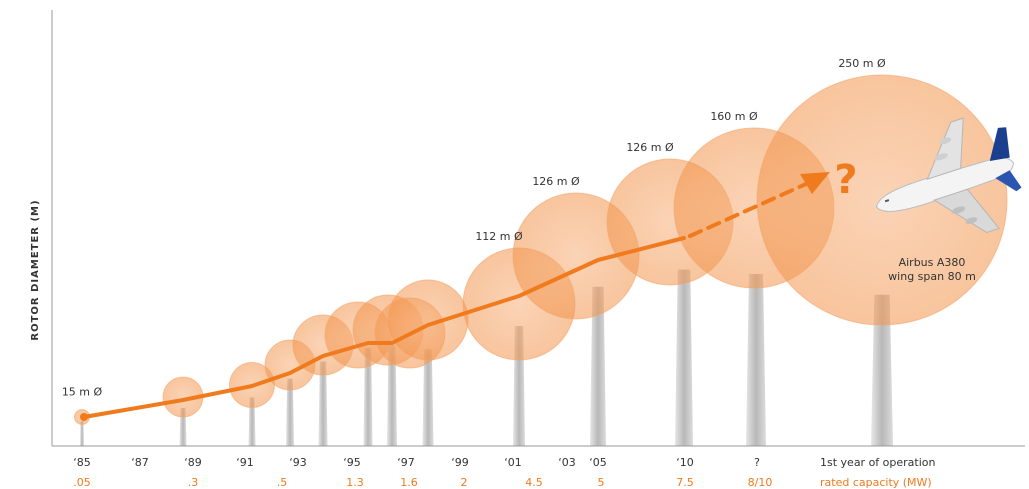  Describe the element at coordinates (82, 392) in the screenshot. I see `diameter-label: 15 m Ø` at that location.